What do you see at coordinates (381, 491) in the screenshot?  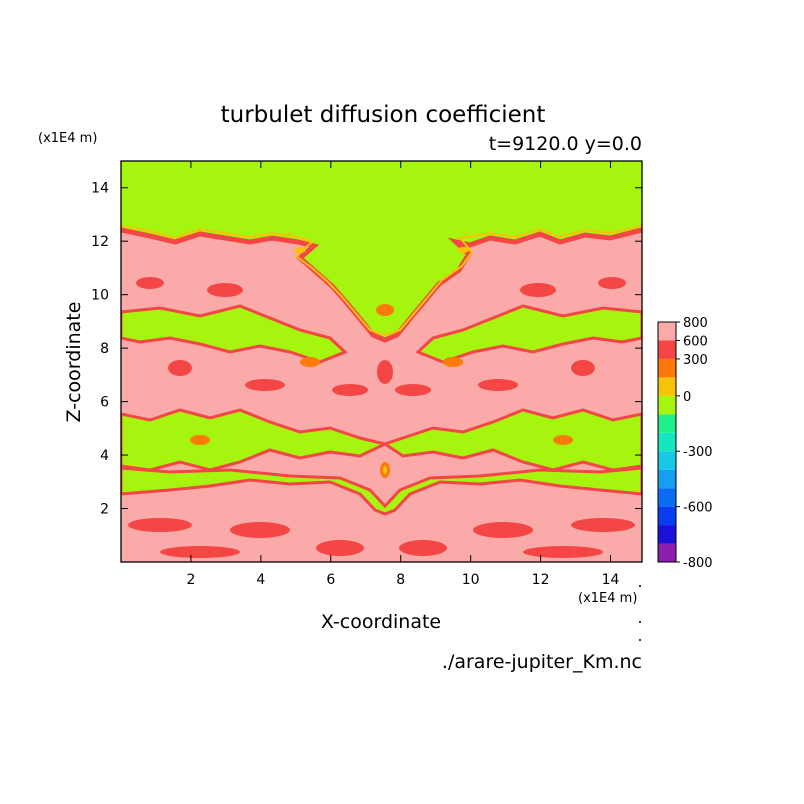 I see `field-low-green` at bounding box center [381, 491].